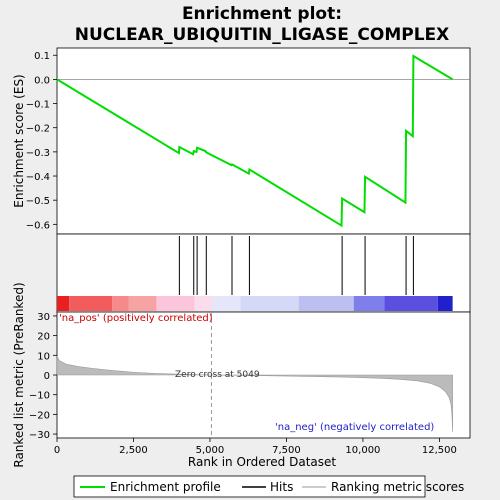 The width and height of the screenshot is (500, 500). I want to click on xtick-label: 12,500, so click(439, 450).